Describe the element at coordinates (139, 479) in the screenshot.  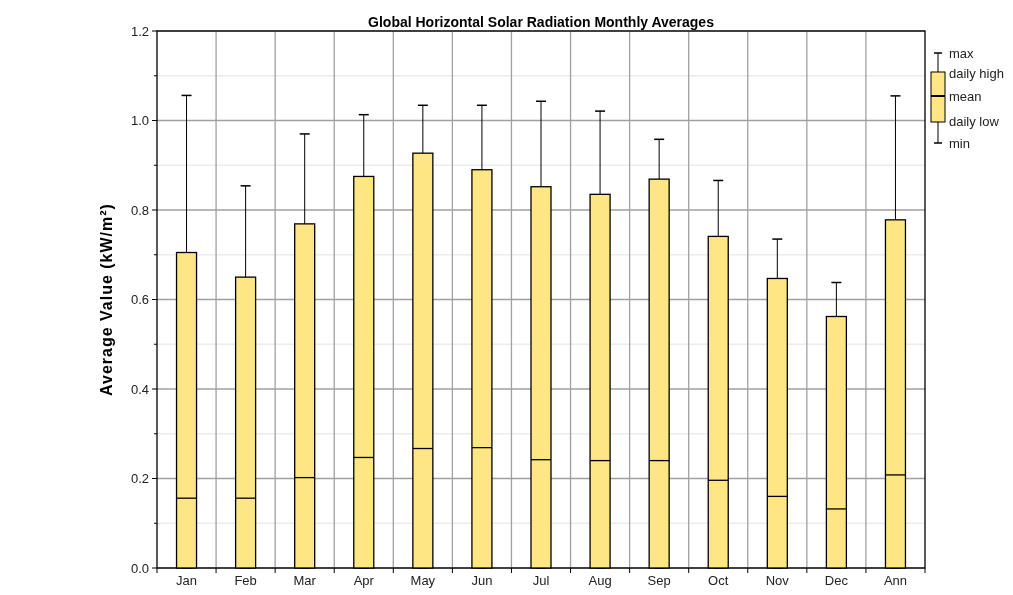
I see `y-tick-label: 0.2` at that location.